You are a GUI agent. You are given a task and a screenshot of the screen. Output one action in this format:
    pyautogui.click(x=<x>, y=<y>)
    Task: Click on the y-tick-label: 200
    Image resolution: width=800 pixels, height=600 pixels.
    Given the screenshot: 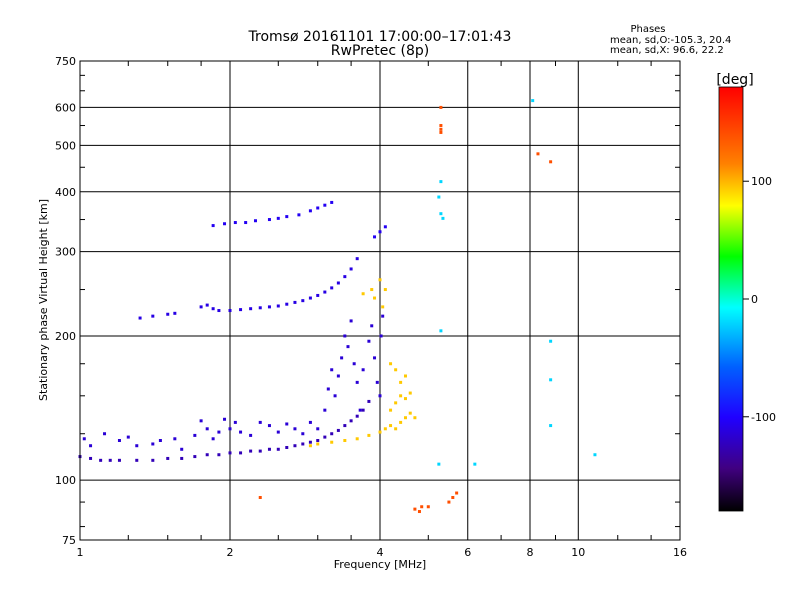 What is the action you would take?
    pyautogui.click(x=65, y=336)
    